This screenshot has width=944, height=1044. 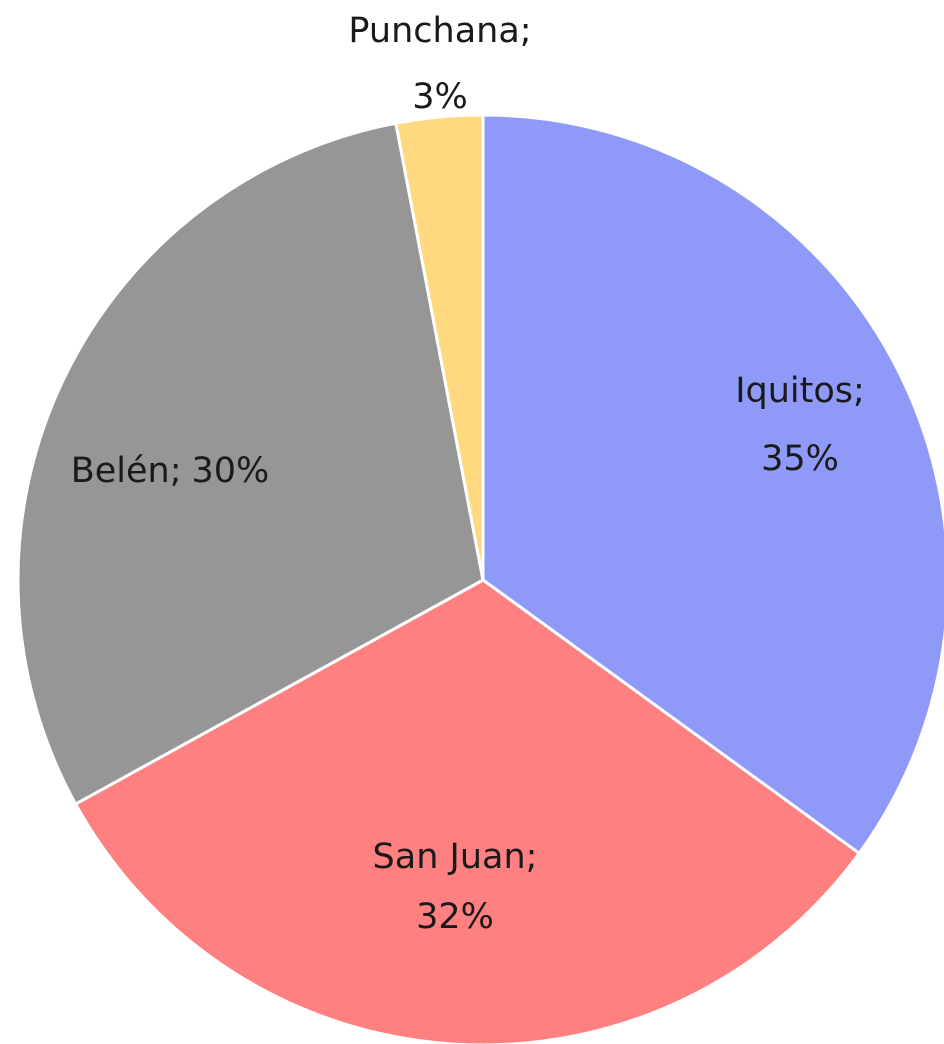 I want to click on category-label: Belén;, so click(x=126, y=471).